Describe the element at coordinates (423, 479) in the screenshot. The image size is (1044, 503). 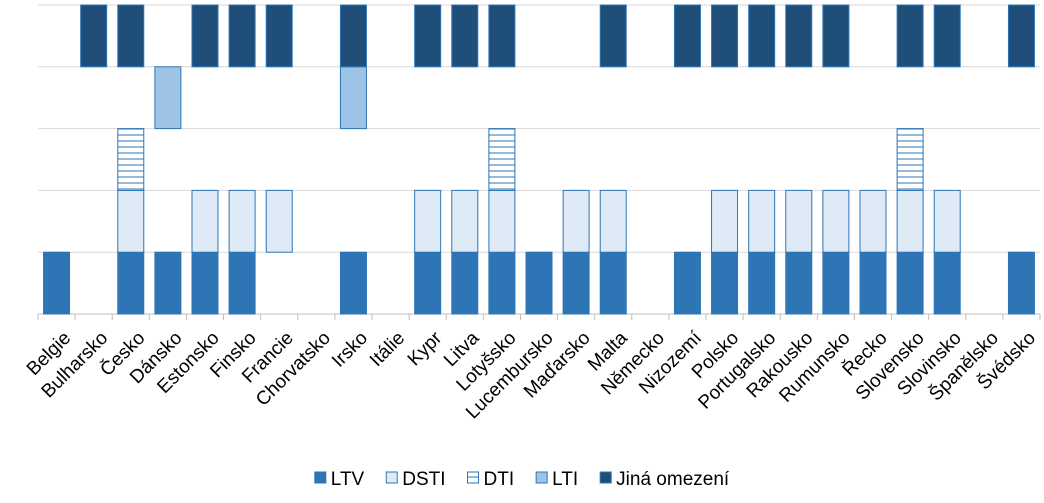
I see `legend-label: DSTI` at that location.